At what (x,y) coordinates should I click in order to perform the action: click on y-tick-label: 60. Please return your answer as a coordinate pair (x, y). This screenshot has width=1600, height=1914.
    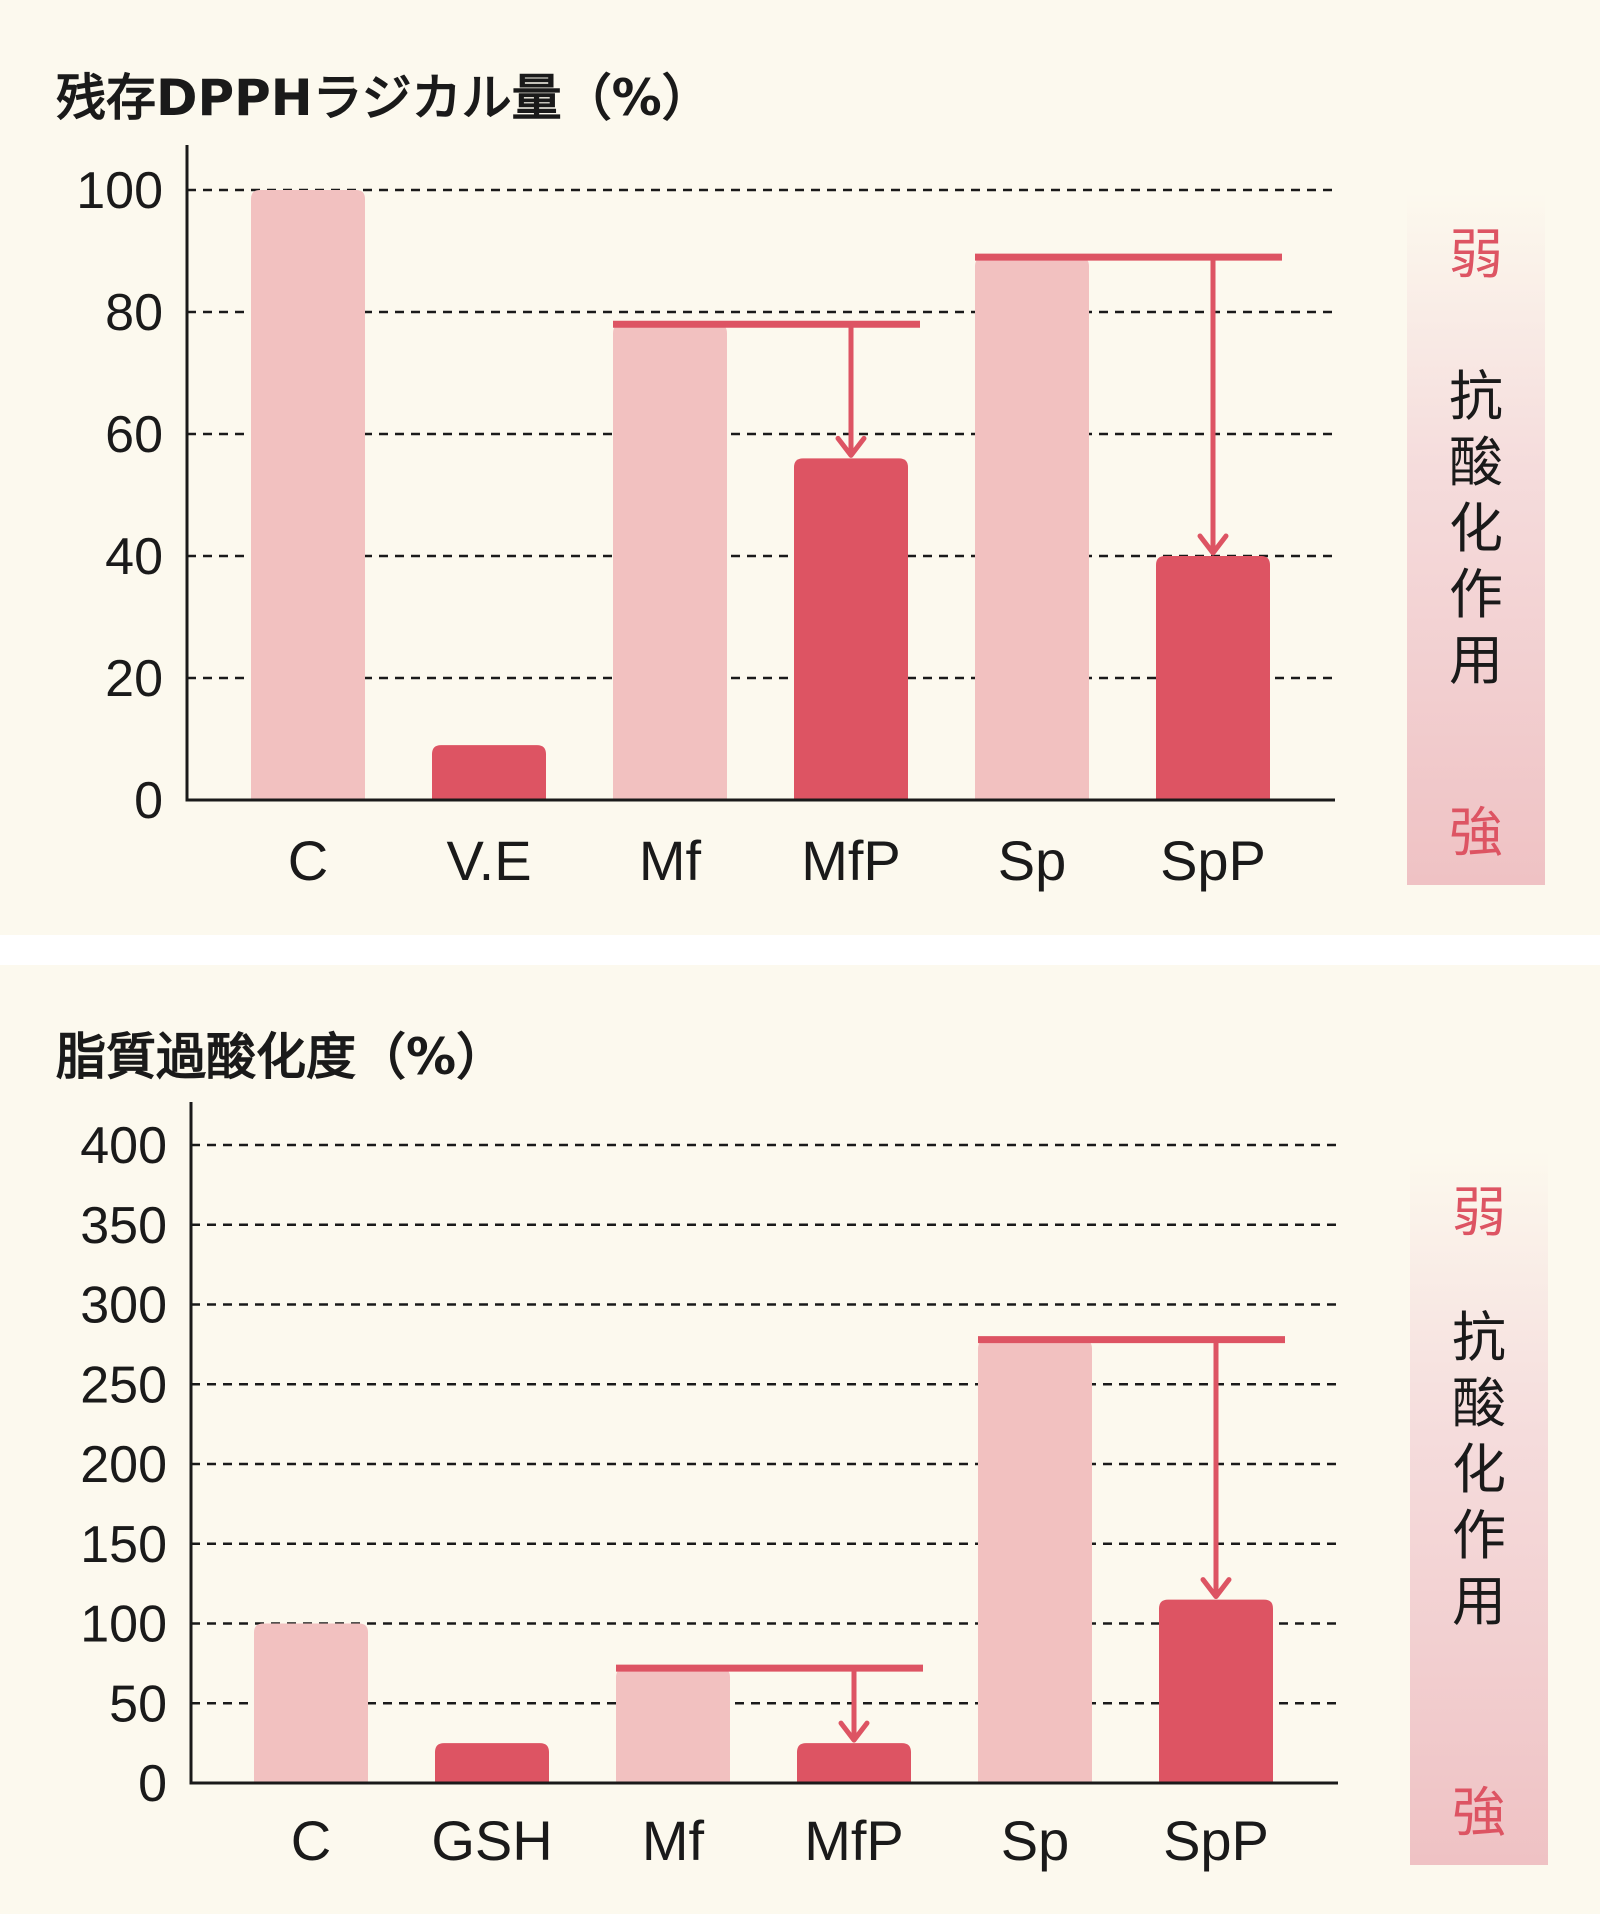
    Looking at the image, I should click on (134, 435).